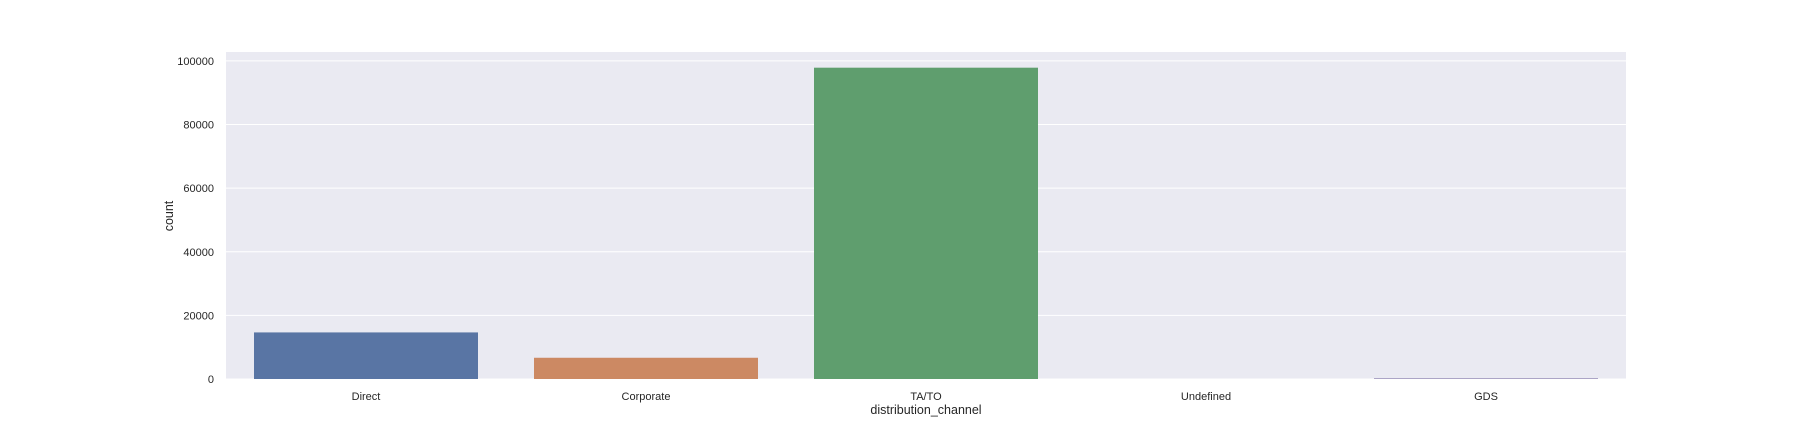  I want to click on x-tick-label: GDS, so click(1486, 397).